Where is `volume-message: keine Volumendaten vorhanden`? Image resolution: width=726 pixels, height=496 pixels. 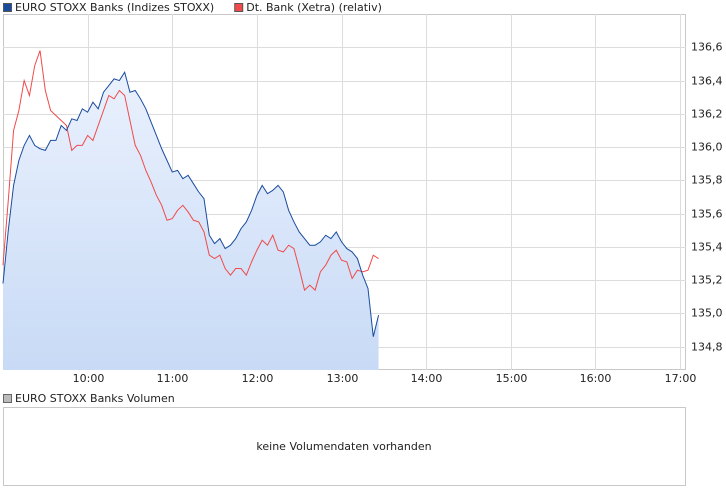 volume-message: keine Volumendaten vorhanden is located at coordinates (343, 446).